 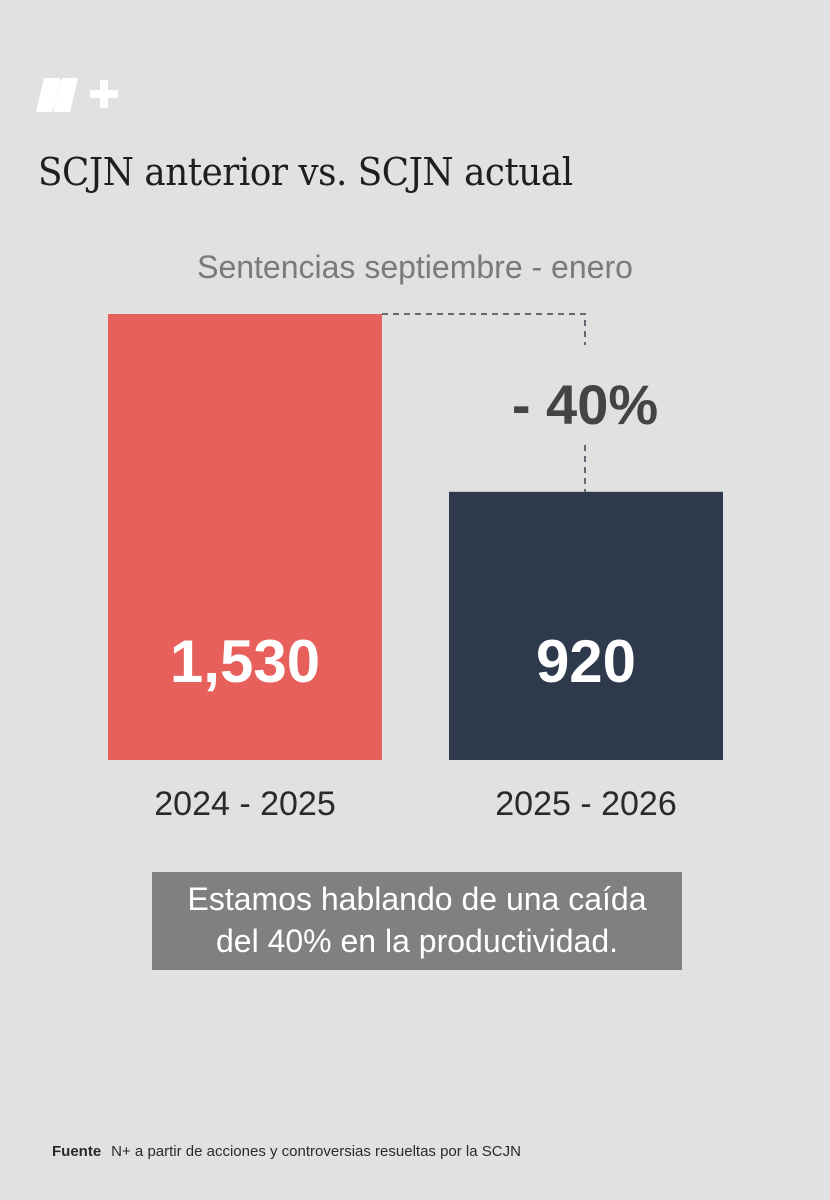 I want to click on caption-line-2: del 40% en la productividad., so click(x=417, y=941).